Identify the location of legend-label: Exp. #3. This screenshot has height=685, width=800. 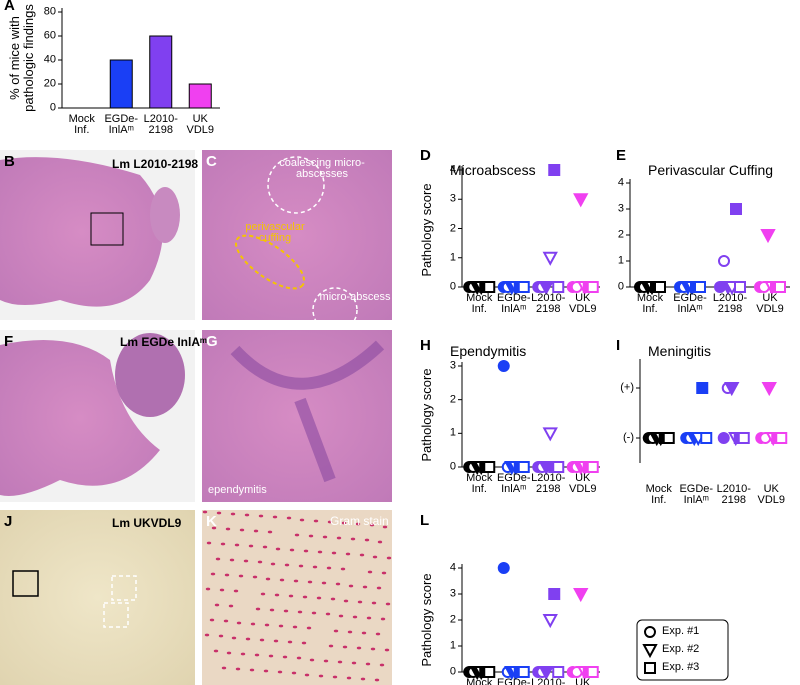
(681, 667).